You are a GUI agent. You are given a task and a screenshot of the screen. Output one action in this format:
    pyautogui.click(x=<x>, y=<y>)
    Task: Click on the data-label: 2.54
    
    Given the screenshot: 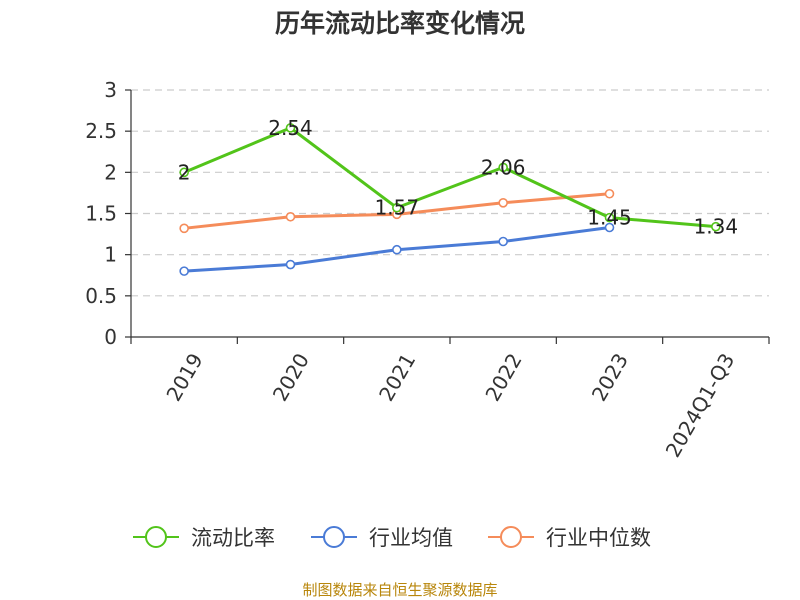 What is the action you would take?
    pyautogui.click(x=290, y=128)
    